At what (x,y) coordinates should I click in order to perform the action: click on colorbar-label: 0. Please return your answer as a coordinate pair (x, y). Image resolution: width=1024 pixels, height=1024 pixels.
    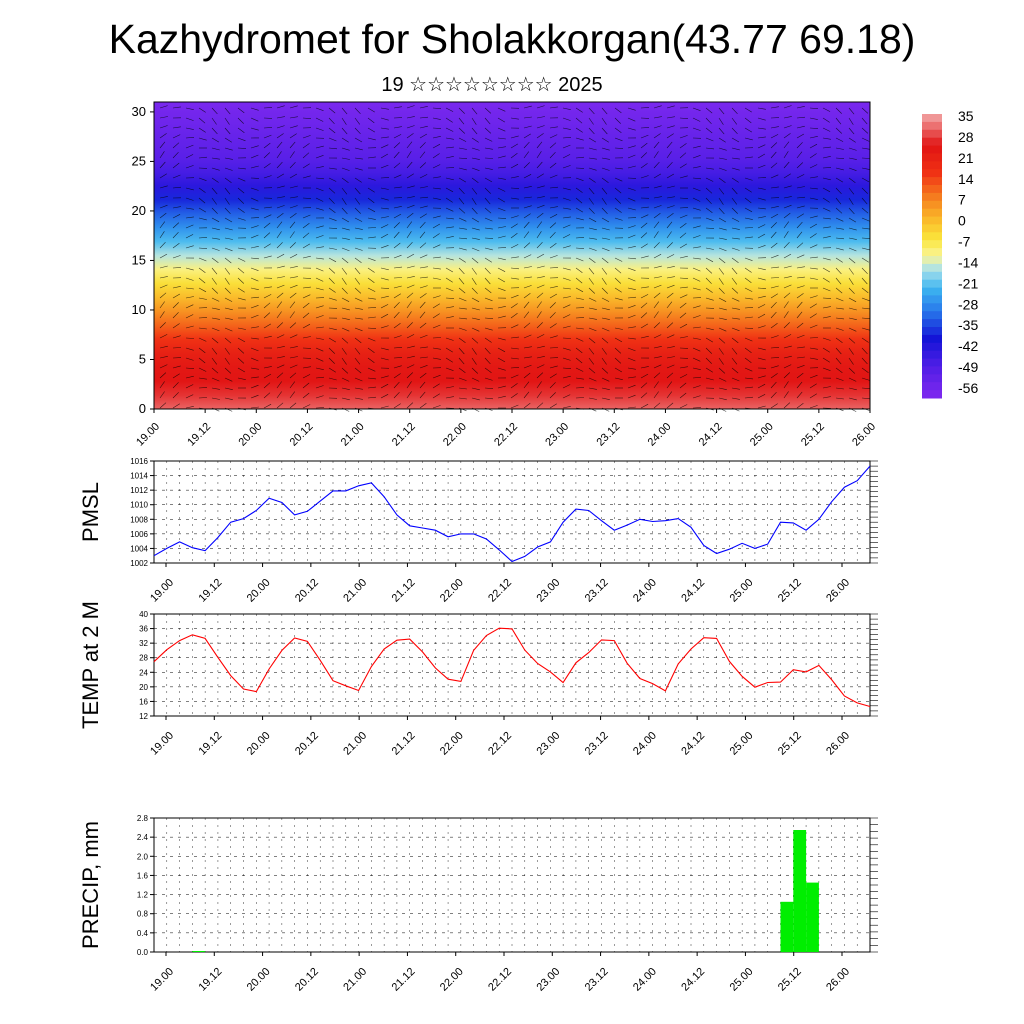
    Looking at the image, I should click on (962, 221).